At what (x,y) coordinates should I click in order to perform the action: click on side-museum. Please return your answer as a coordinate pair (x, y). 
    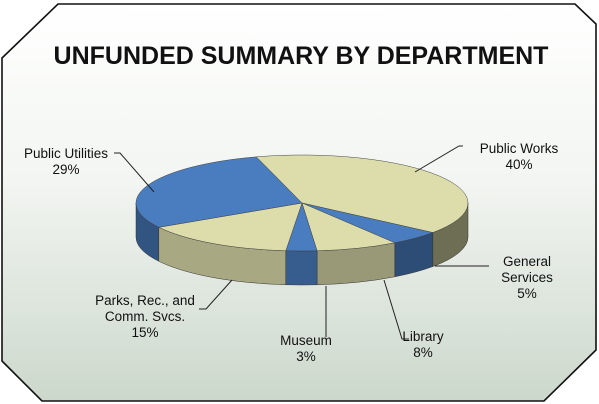
    Looking at the image, I should click on (301, 268).